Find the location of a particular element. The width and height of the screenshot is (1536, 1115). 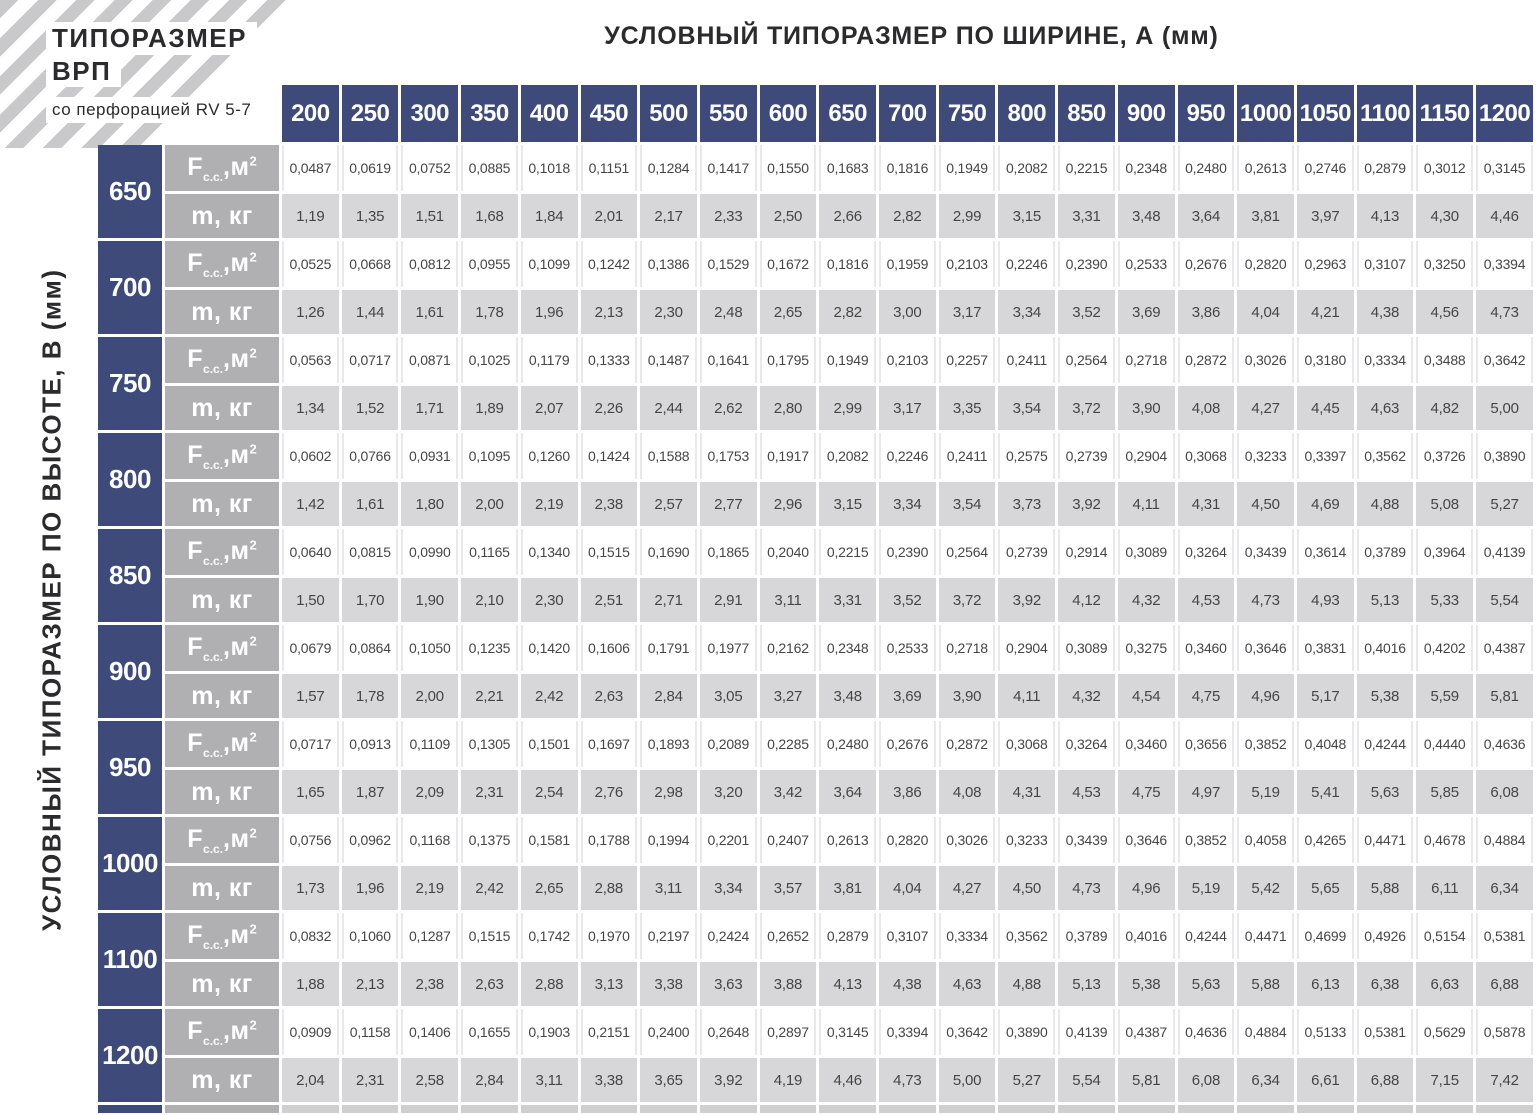

area-cell: 0,3334 is located at coordinates (1385, 360).